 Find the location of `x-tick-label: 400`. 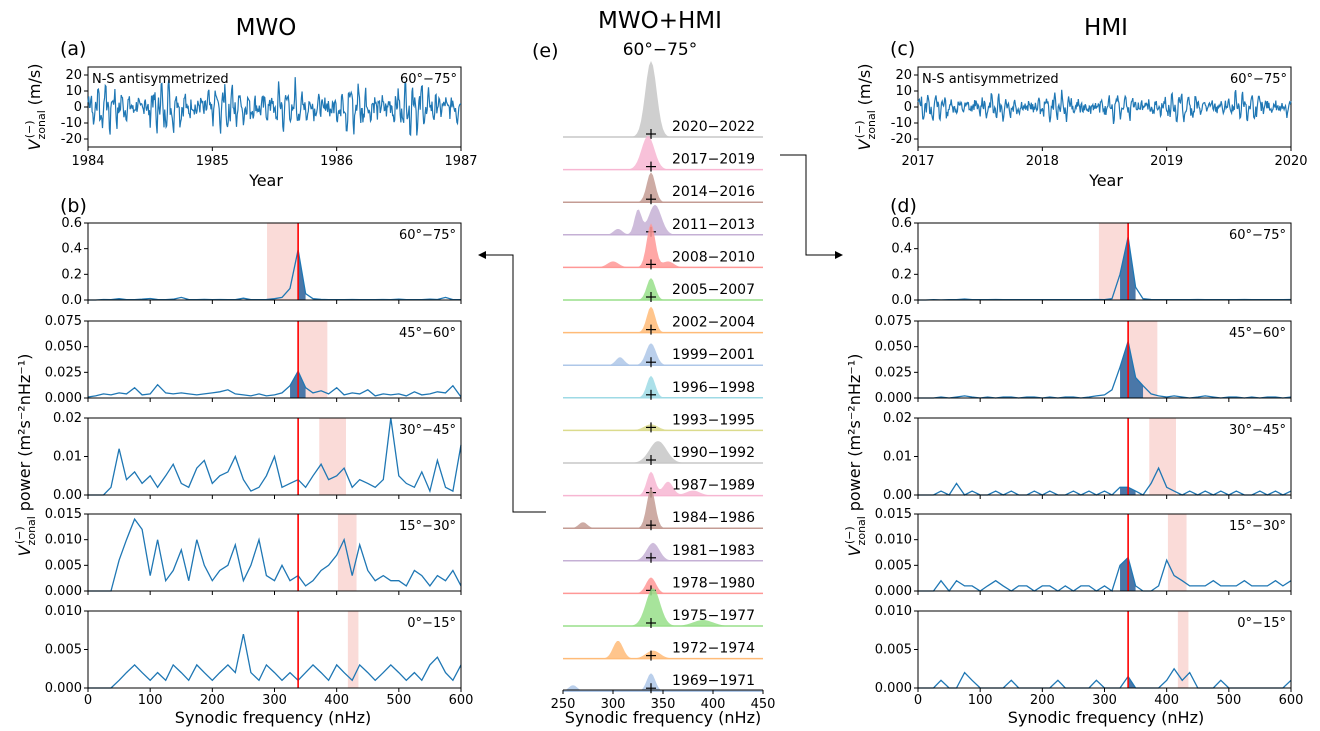

x-tick-label: 400 is located at coordinates (336, 700).